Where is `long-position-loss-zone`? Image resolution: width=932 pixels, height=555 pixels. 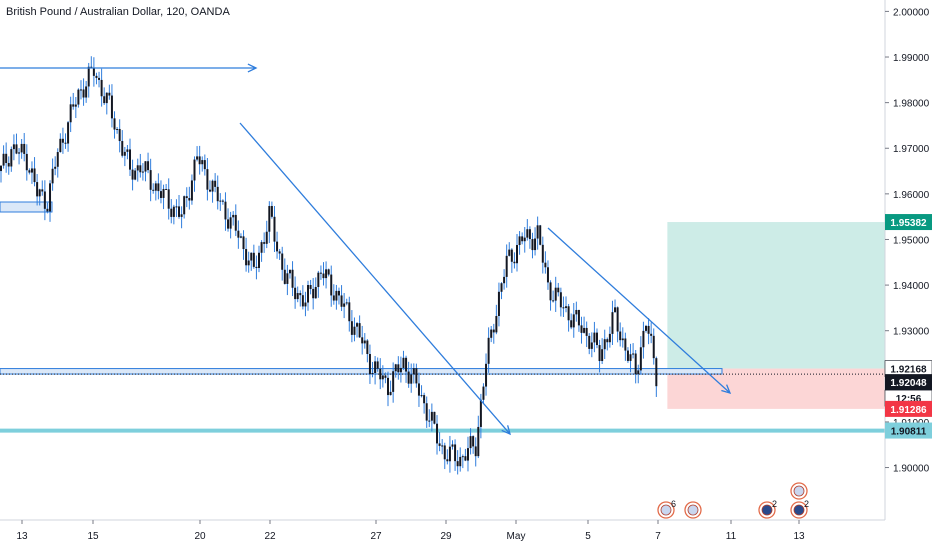
long-position-loss-zone is located at coordinates (776, 388).